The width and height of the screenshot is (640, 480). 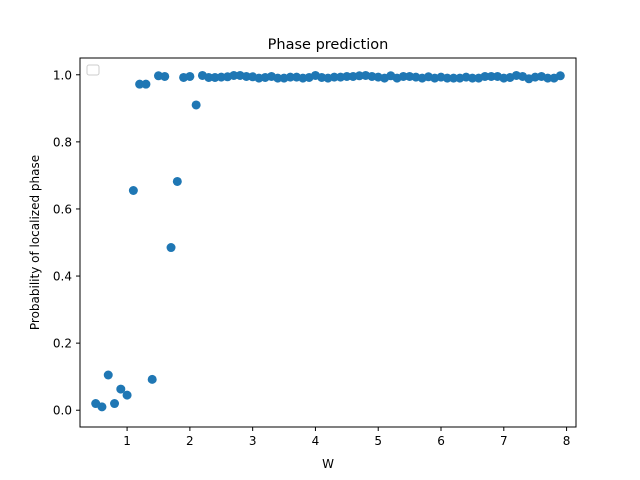 What do you see at coordinates (441, 441) in the screenshot?
I see `x-tick-label: 6` at bounding box center [441, 441].